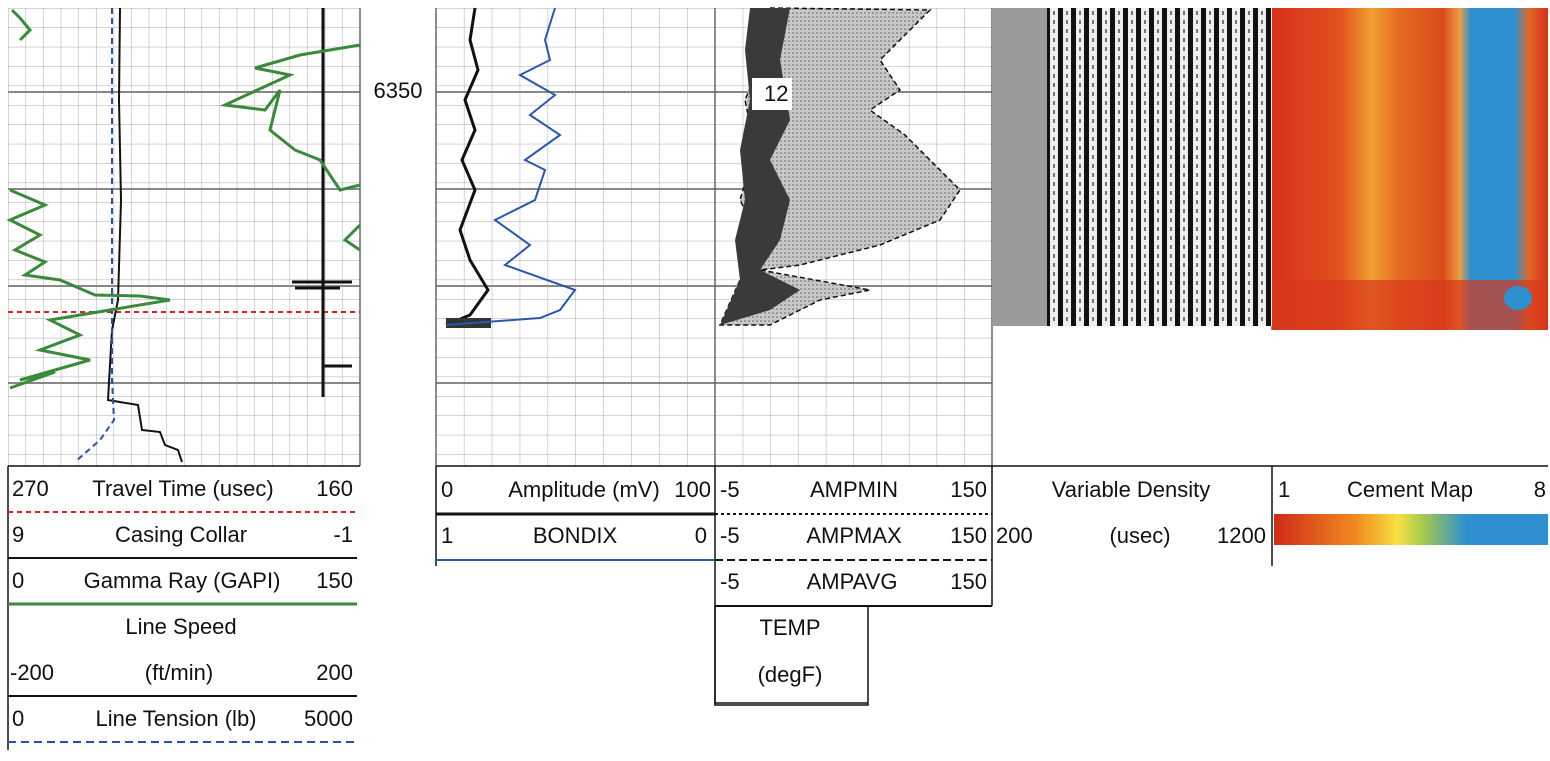  I want to click on vdl-left, so click(1019, 167).